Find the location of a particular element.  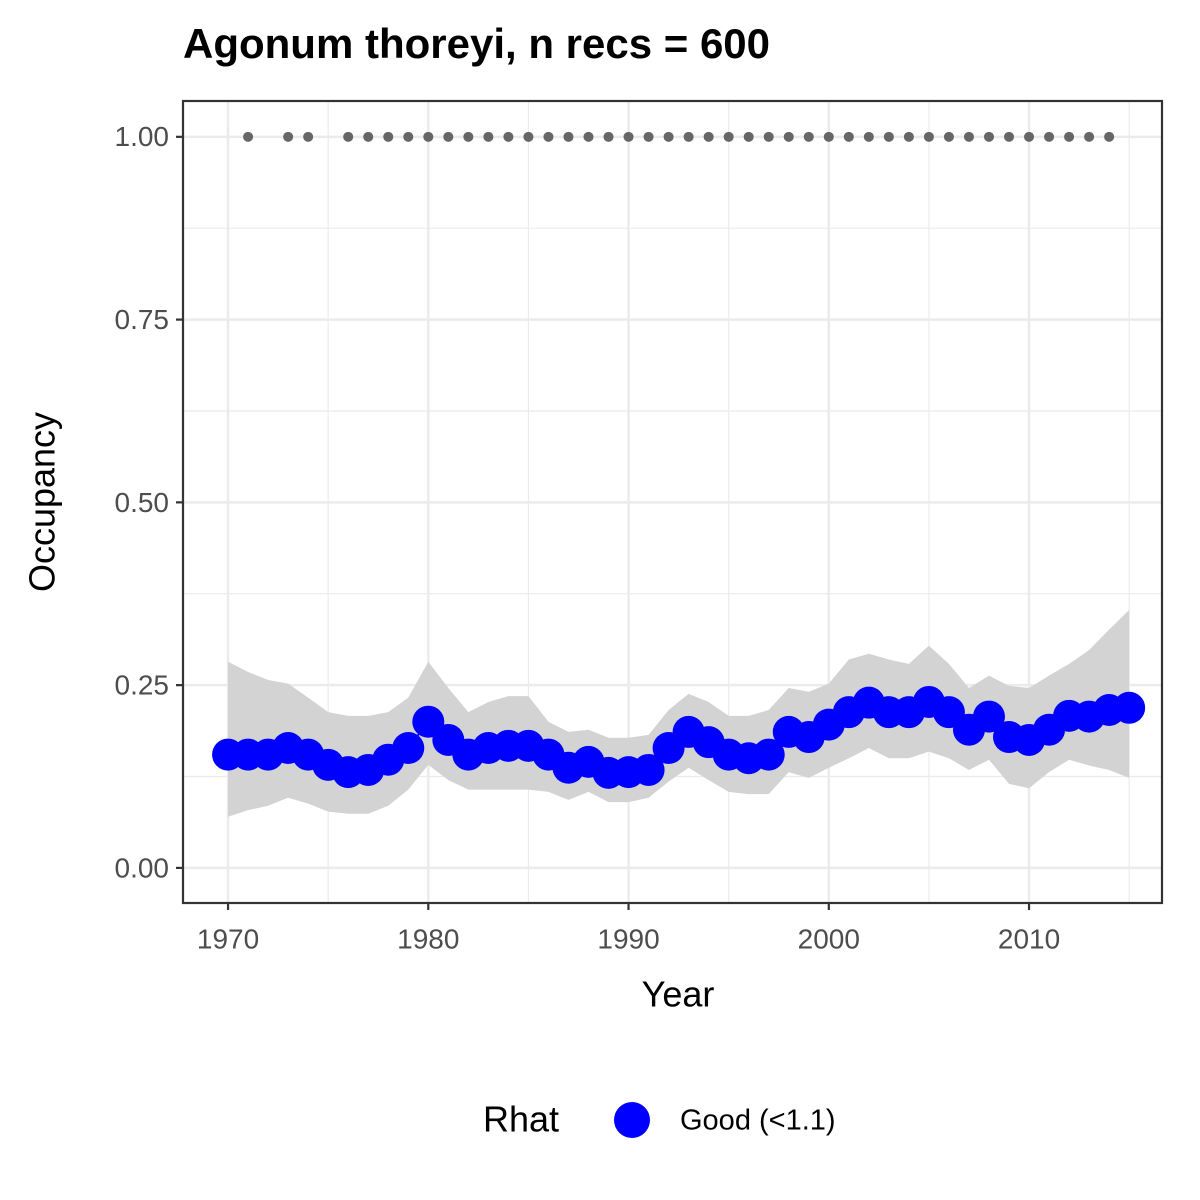

chart-title: Agonum thoreyi, n recs = 600 is located at coordinates (476, 43).